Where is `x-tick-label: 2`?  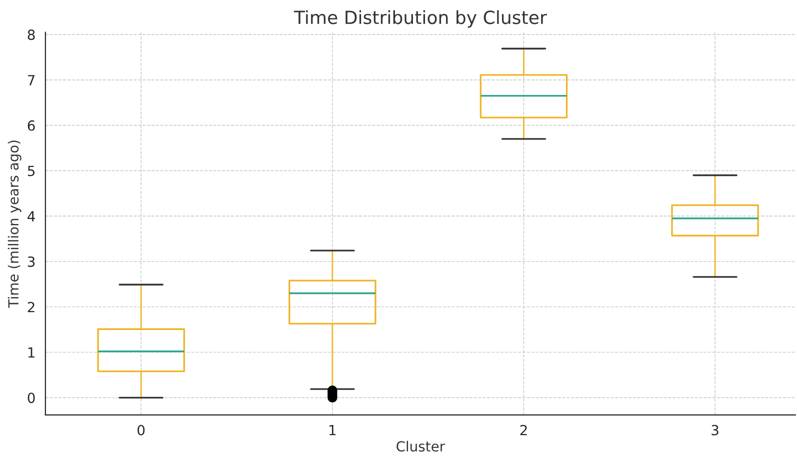
x-tick-label: 2 is located at coordinates (523, 430).